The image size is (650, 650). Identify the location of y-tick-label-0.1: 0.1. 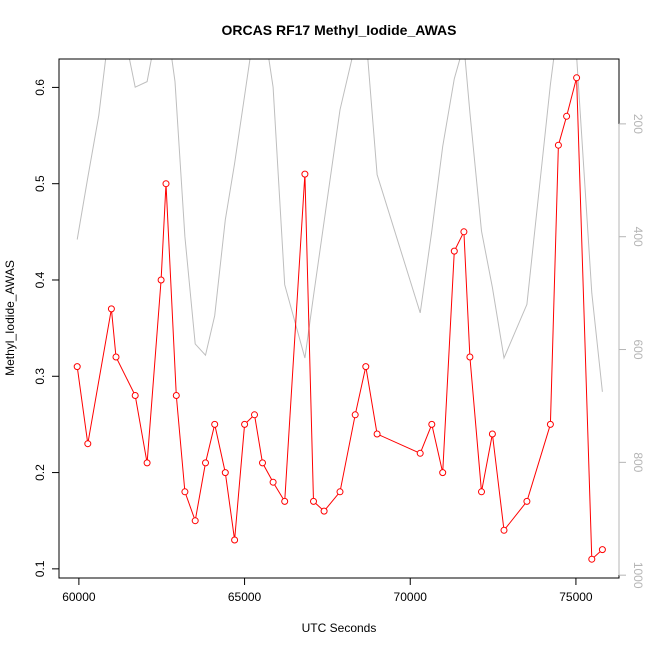
(40, 568).